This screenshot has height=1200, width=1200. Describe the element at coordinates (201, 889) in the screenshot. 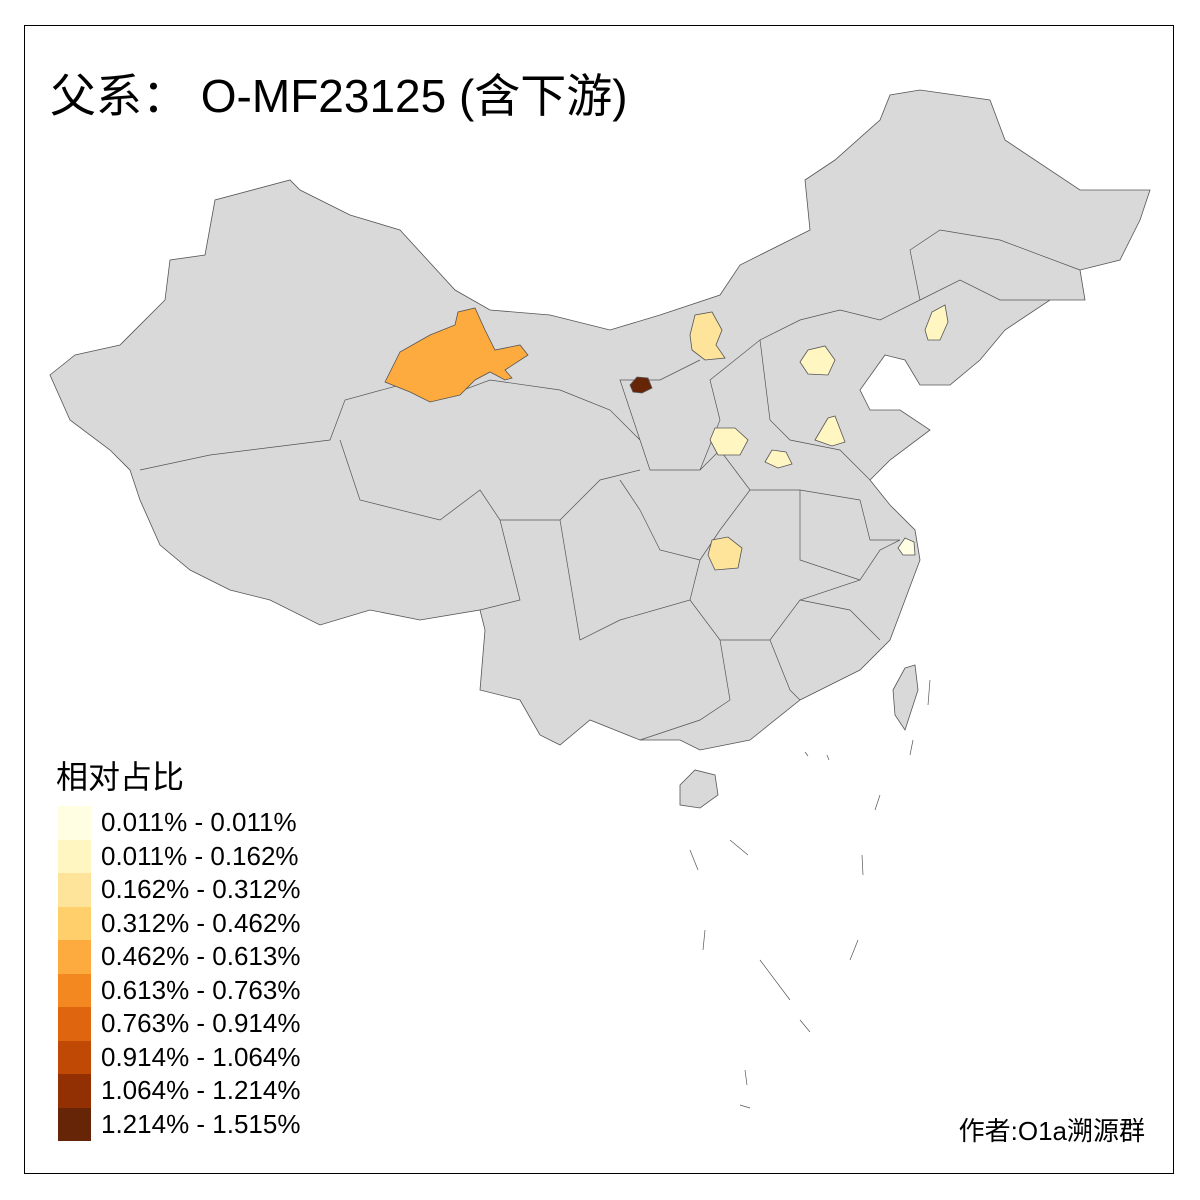

I see `legend-label: 0.162% - 0.312%` at that location.